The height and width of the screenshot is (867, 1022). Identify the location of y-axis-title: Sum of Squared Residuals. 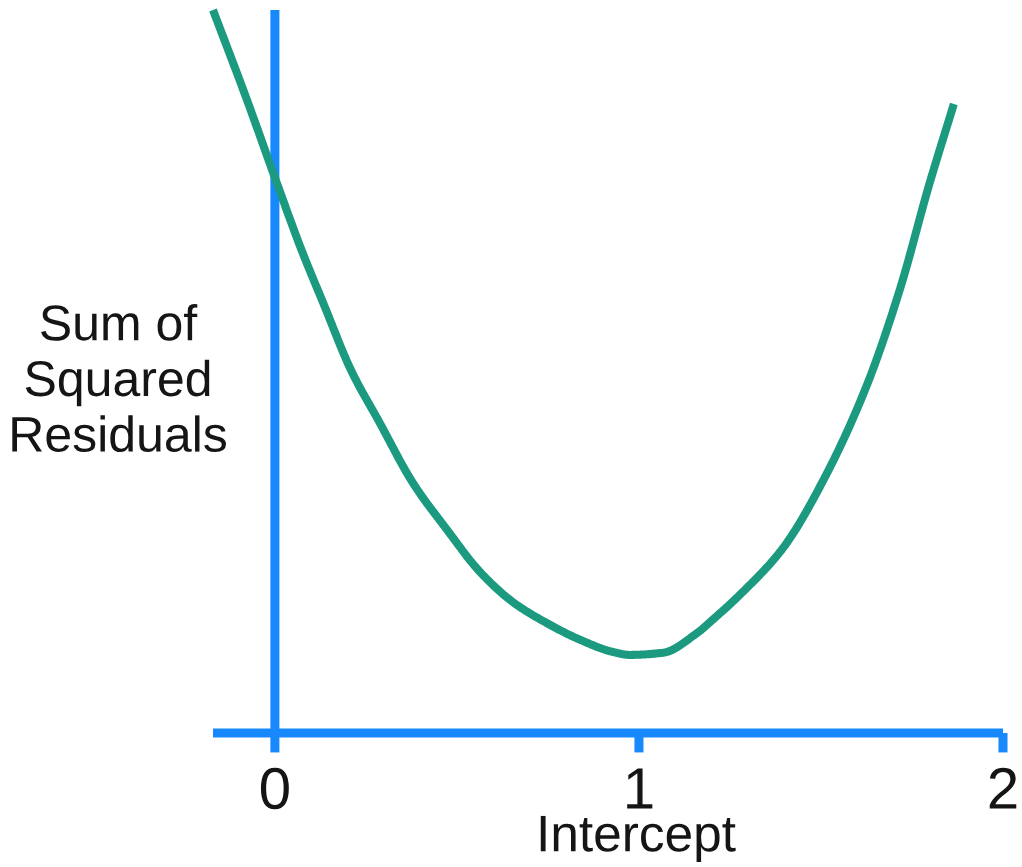
(119, 378).